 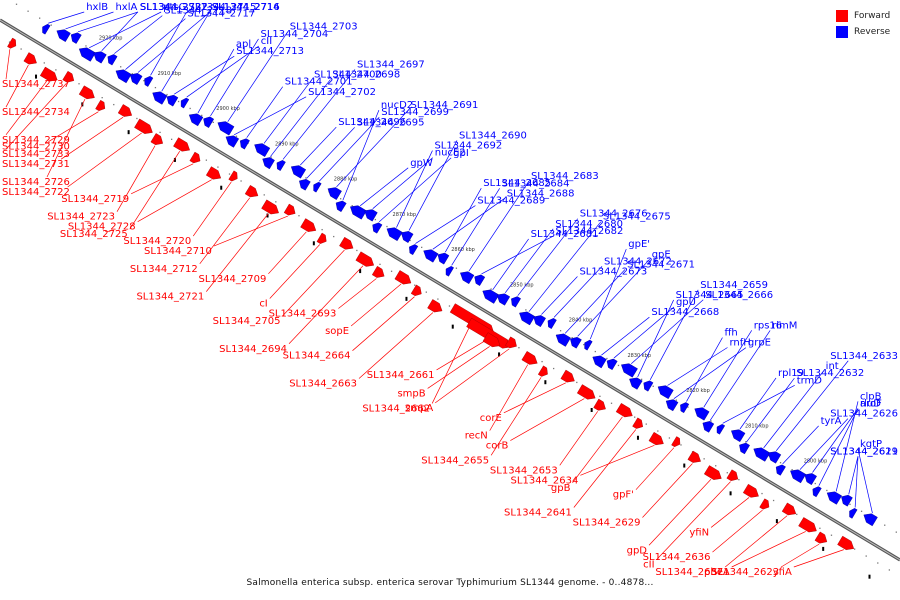 What do you see at coordinates (97, 7) in the screenshot?
I see `reverse-gene-label: hxlB` at bounding box center [97, 7].